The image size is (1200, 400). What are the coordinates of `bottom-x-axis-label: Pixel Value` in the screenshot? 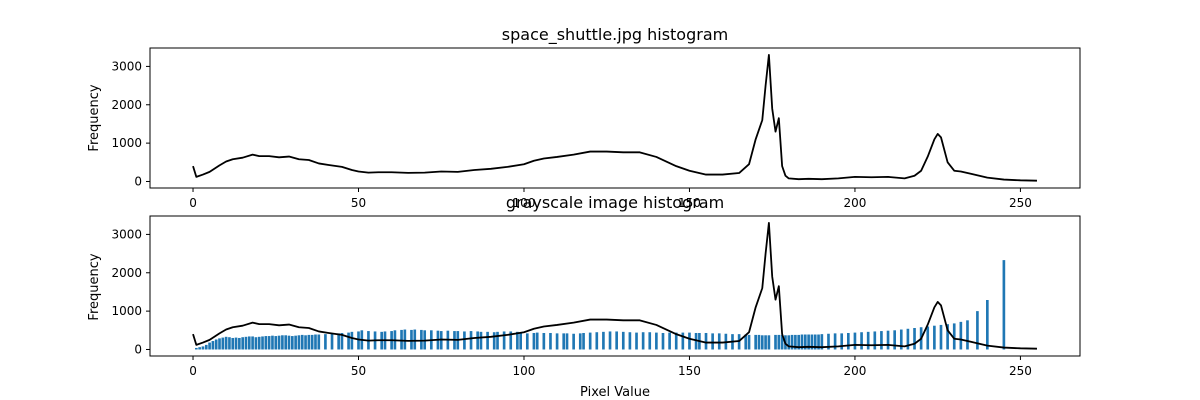 It's located at (615, 392).